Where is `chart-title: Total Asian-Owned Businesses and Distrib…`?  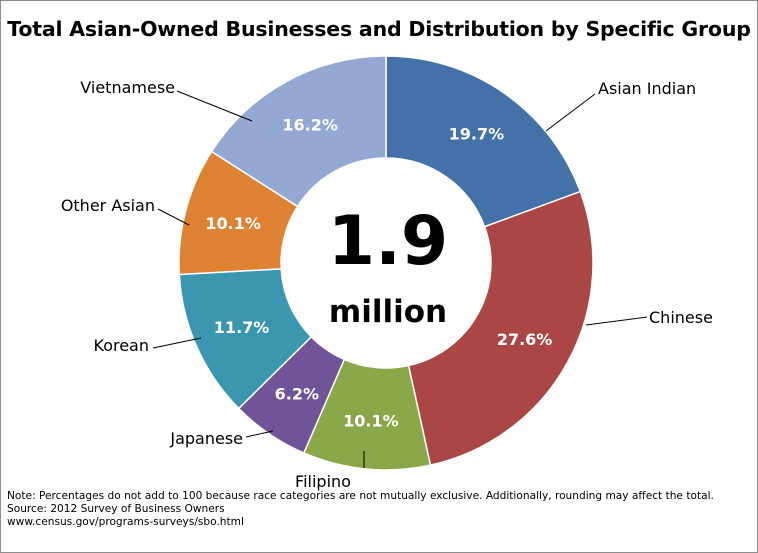 chart-title: Total Asian-Owned Businesses and Distrib… is located at coordinates (379, 29).